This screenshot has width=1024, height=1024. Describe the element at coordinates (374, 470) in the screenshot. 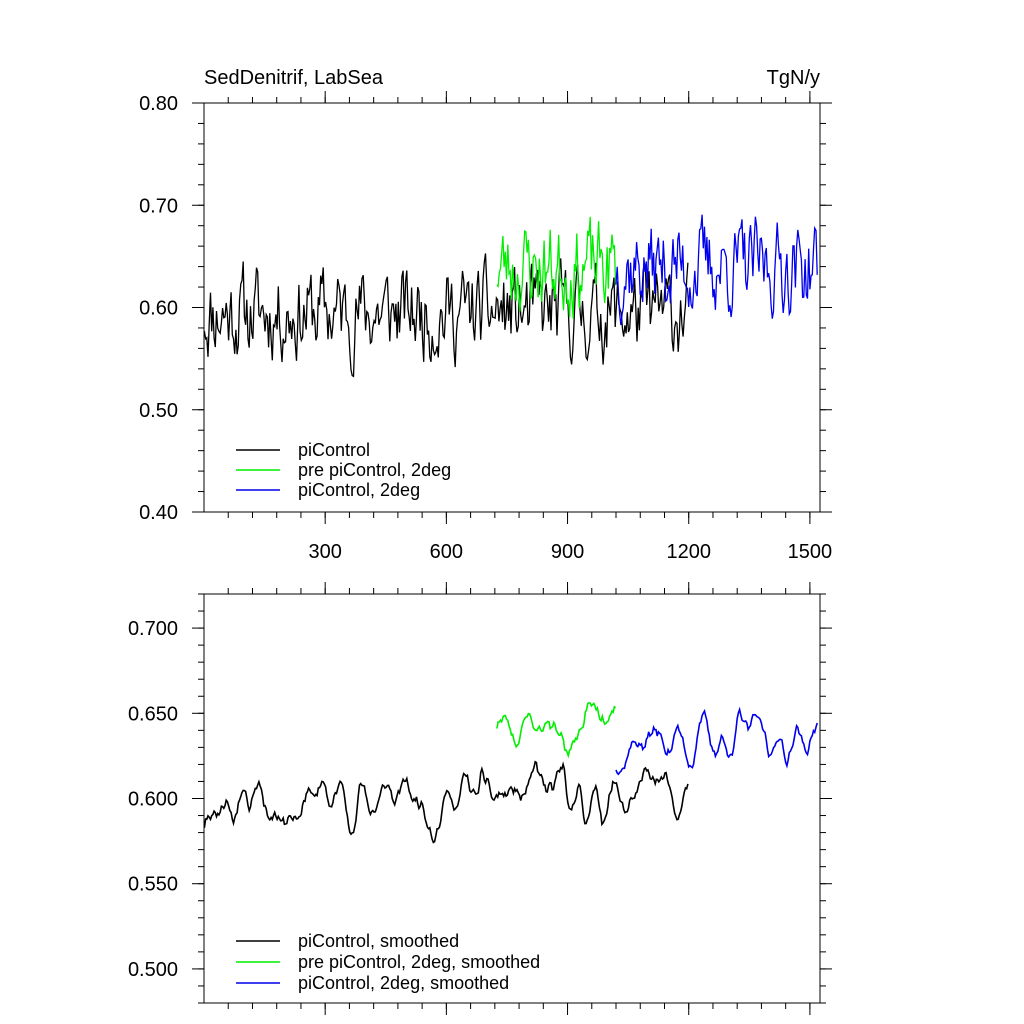

I see `top-legend-label-1: pre piControl, 2deg` at that location.